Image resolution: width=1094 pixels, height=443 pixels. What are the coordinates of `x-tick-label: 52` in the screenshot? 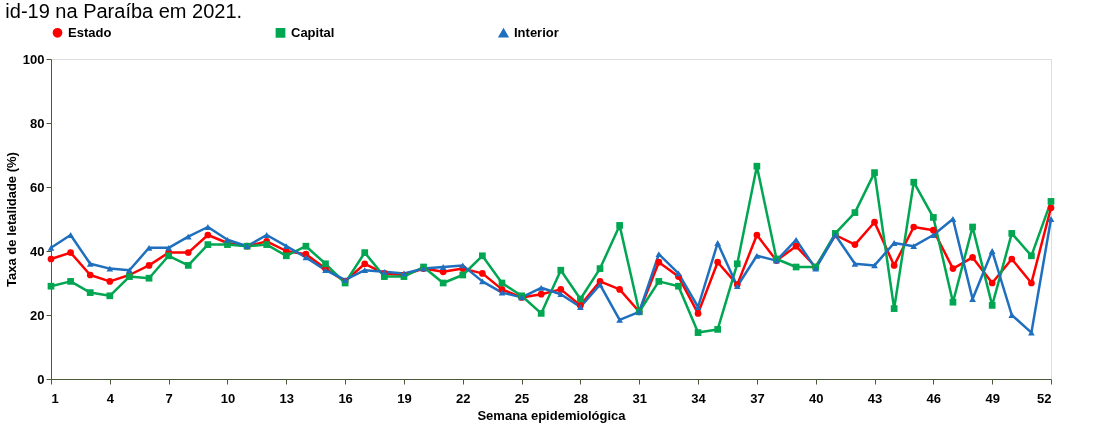 It's located at (1044, 398).